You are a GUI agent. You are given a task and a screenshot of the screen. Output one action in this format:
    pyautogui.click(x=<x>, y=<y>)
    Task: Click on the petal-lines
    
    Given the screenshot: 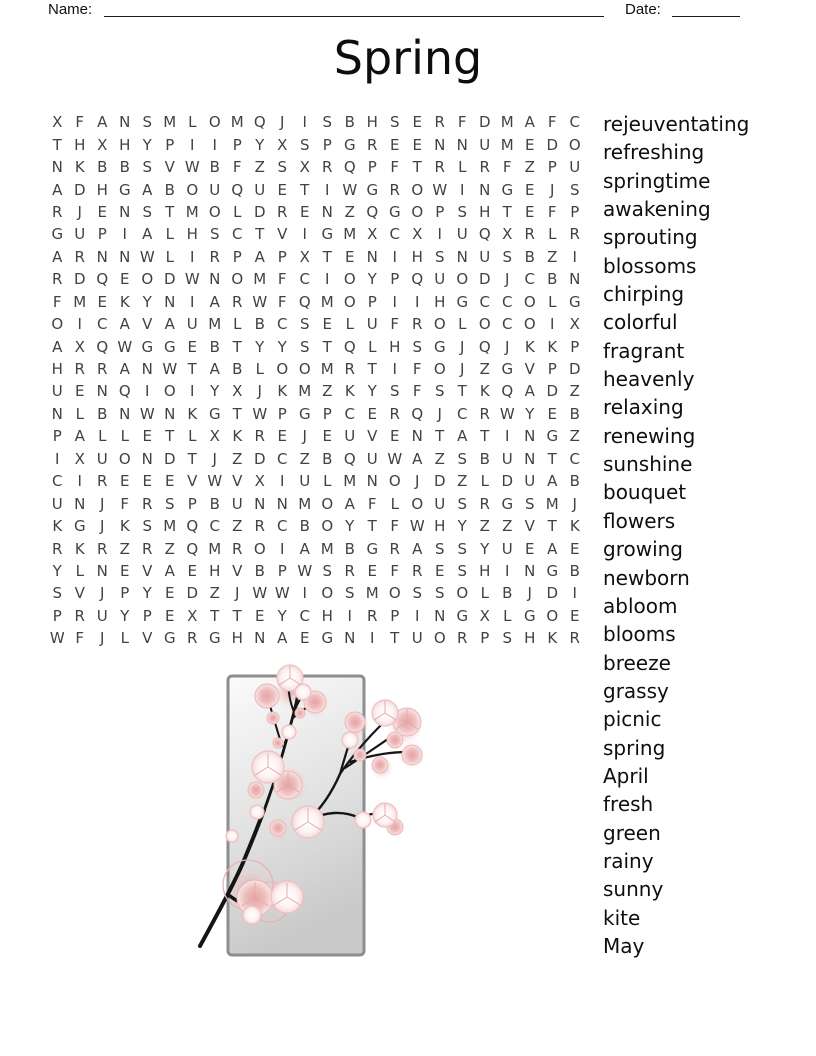 What is the action you would take?
    pyautogui.click(x=329, y=786)
    